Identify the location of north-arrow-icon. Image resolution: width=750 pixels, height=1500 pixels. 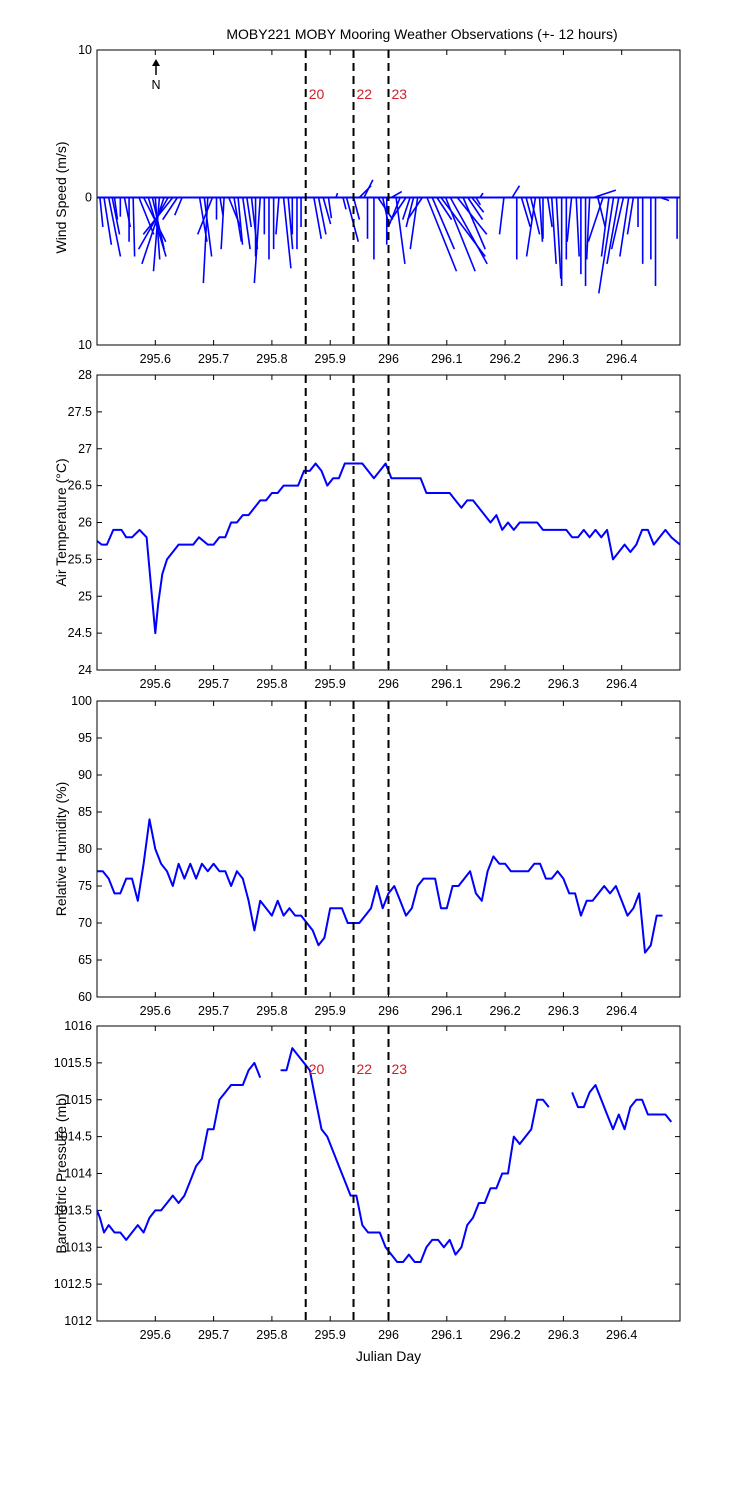
(156, 67).